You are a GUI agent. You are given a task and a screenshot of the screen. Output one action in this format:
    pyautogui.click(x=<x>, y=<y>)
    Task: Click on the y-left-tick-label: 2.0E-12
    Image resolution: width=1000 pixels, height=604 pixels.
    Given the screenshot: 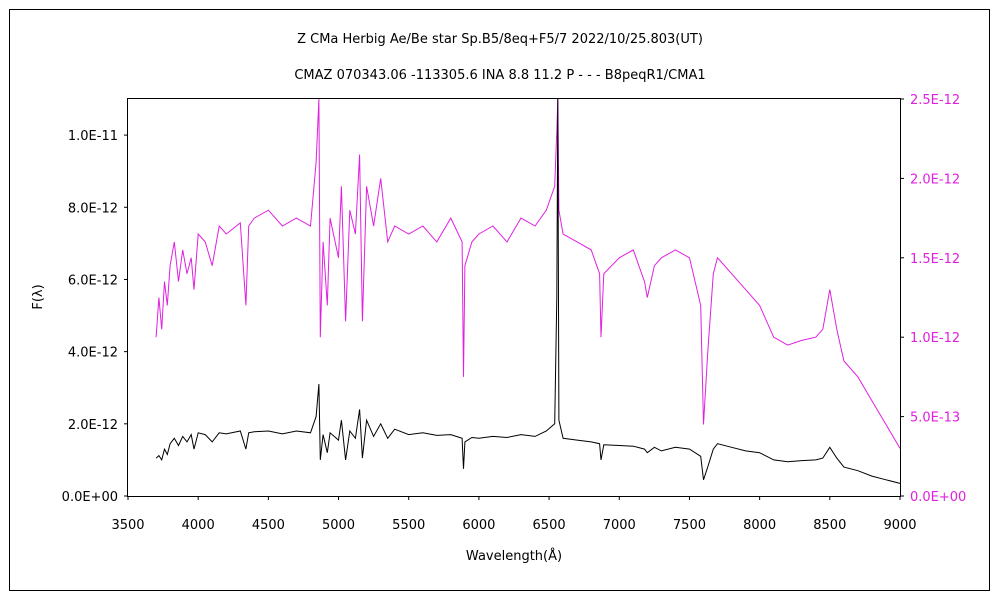 What is the action you would take?
    pyautogui.click(x=93, y=425)
    